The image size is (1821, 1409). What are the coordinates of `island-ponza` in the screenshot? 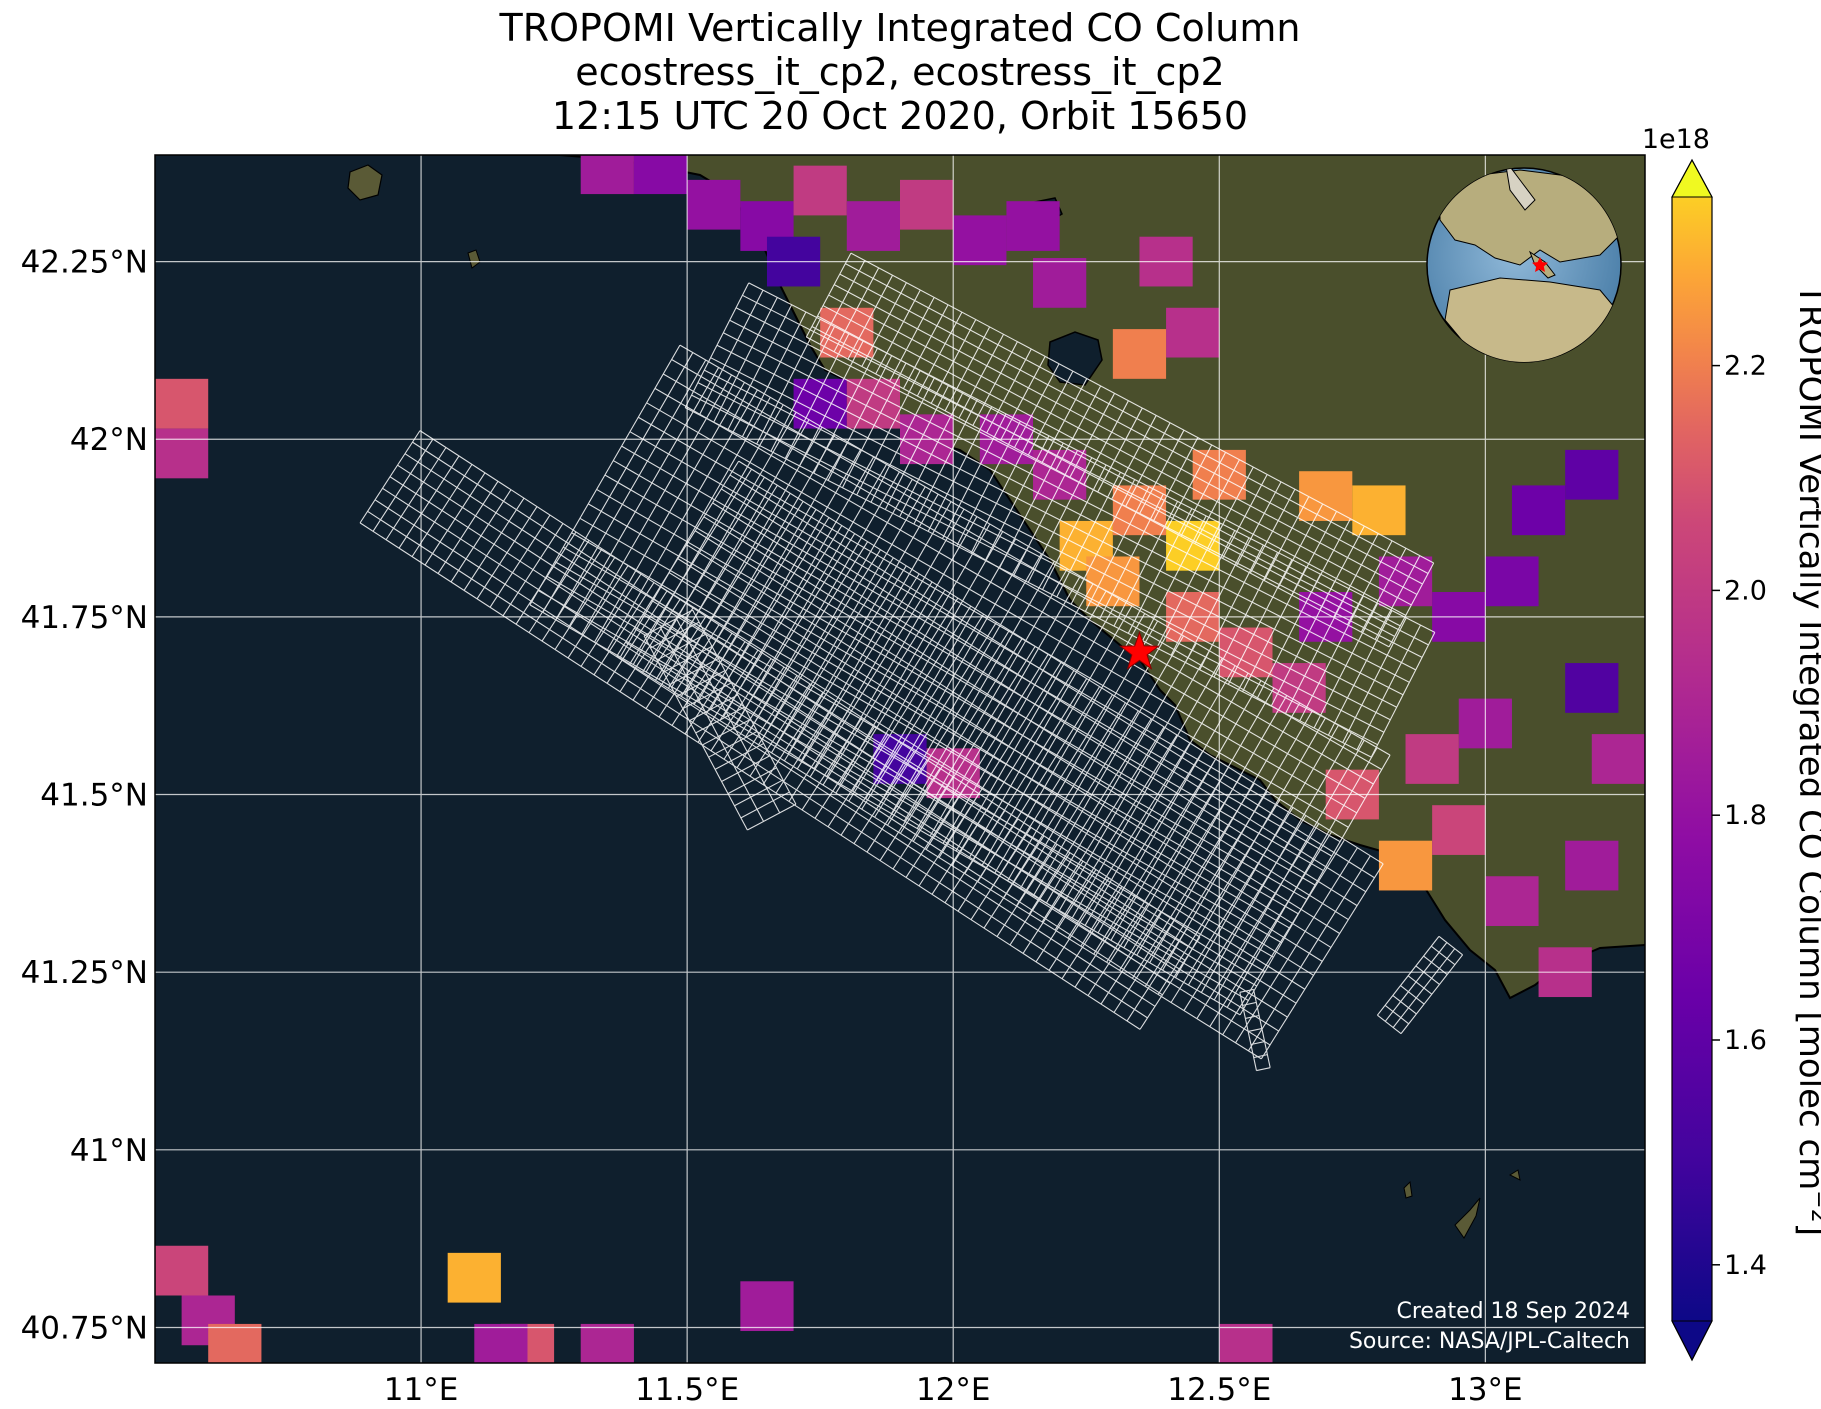 It's located at (1467, 1218).